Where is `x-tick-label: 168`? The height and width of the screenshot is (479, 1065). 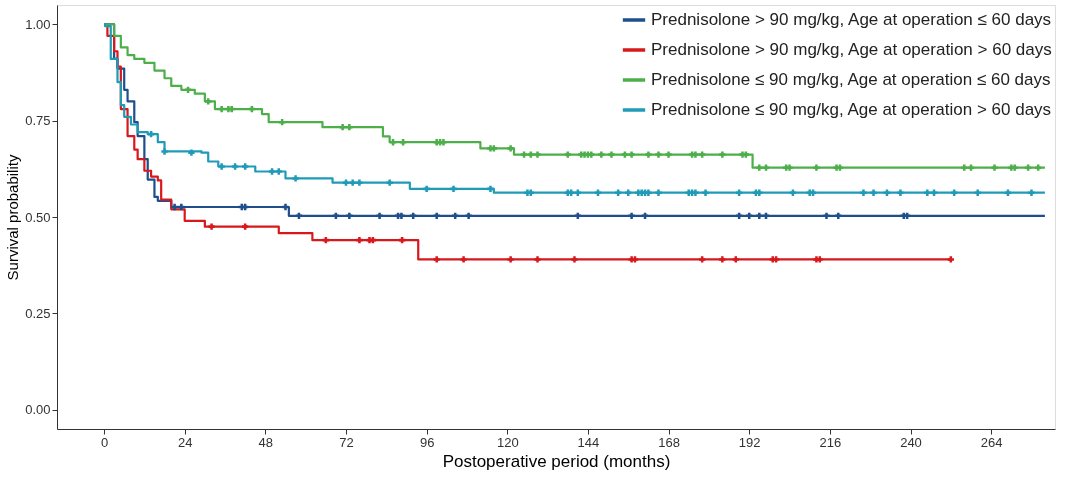
x-tick-label: 168 is located at coordinates (669, 442).